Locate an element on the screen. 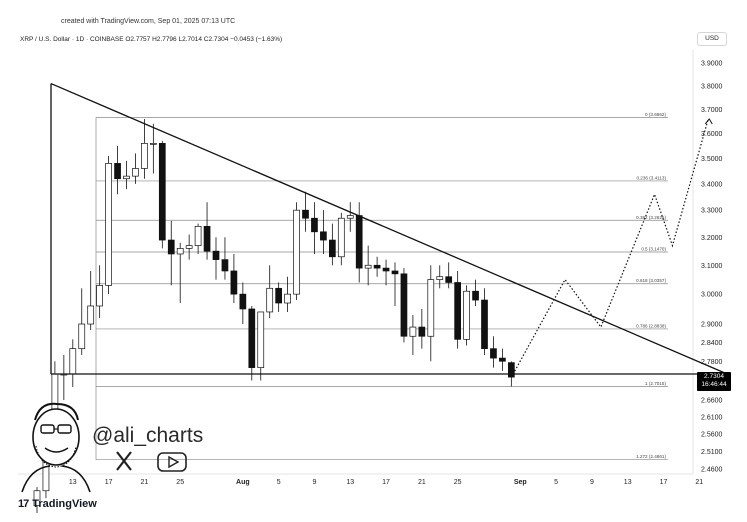  x-tick-label: 25 is located at coordinates (458, 482).